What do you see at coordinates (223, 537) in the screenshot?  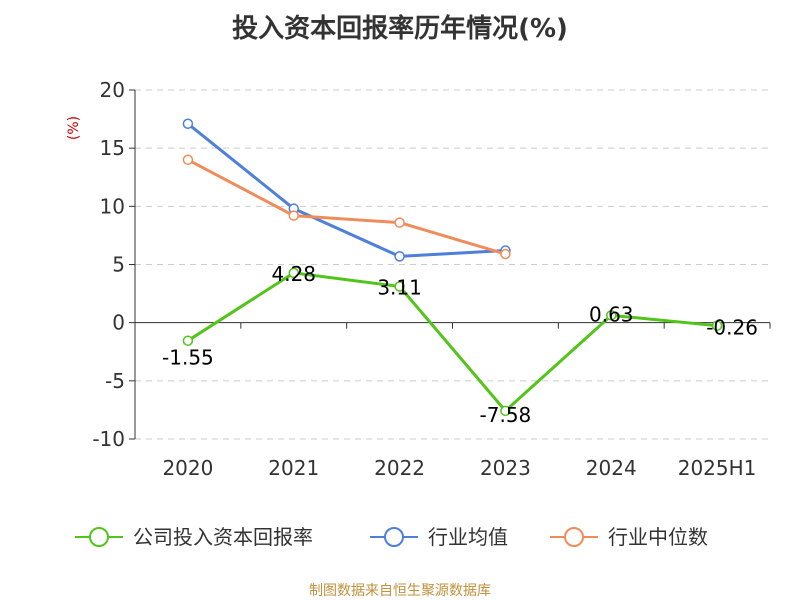 I see `legend-label: 公司投入资本回报率` at bounding box center [223, 537].